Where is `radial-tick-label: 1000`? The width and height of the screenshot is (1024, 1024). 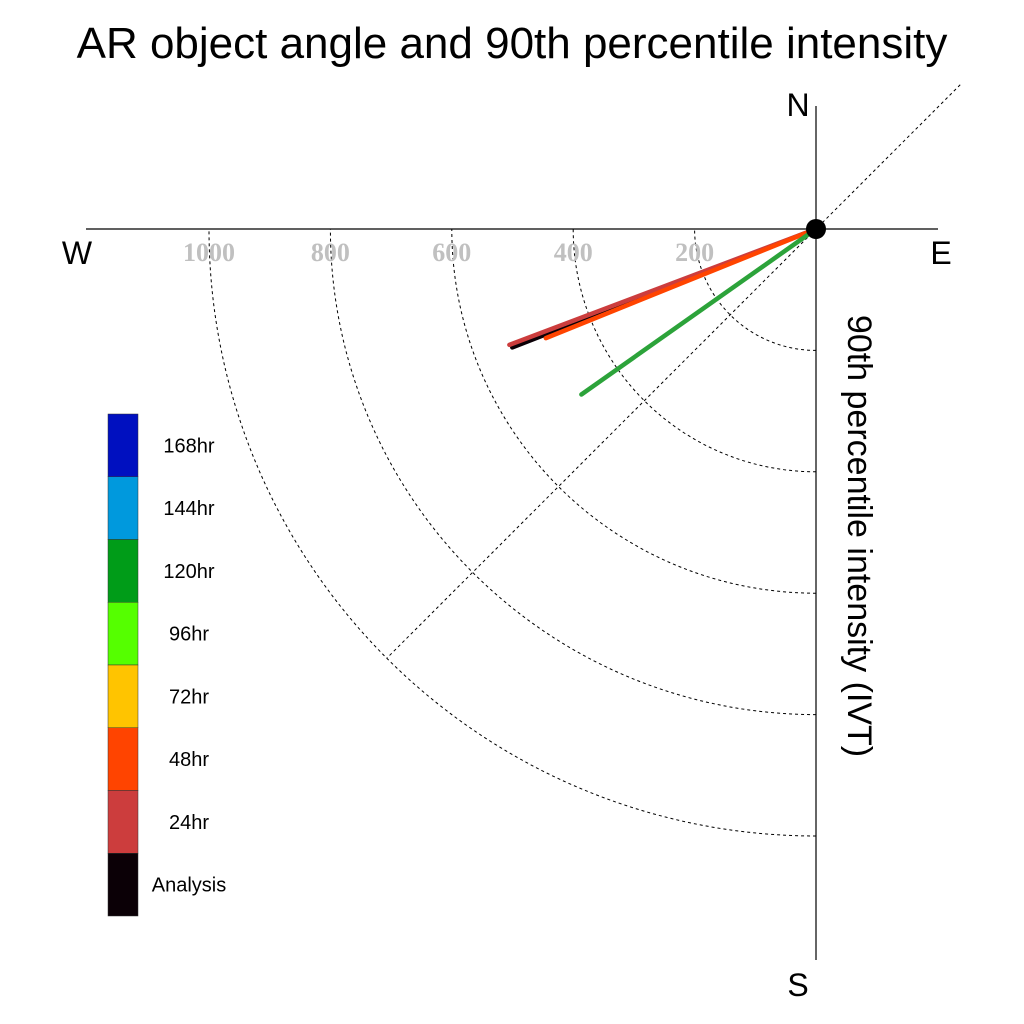
radial-tick-label: 1000 is located at coordinates (209, 252).